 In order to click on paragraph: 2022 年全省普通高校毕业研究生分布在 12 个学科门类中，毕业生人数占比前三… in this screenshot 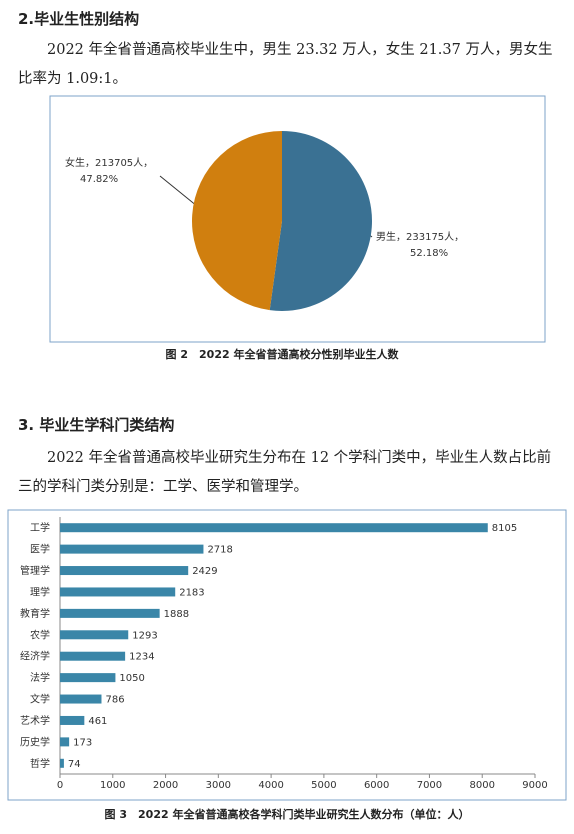, I will do `click(285, 472)`.